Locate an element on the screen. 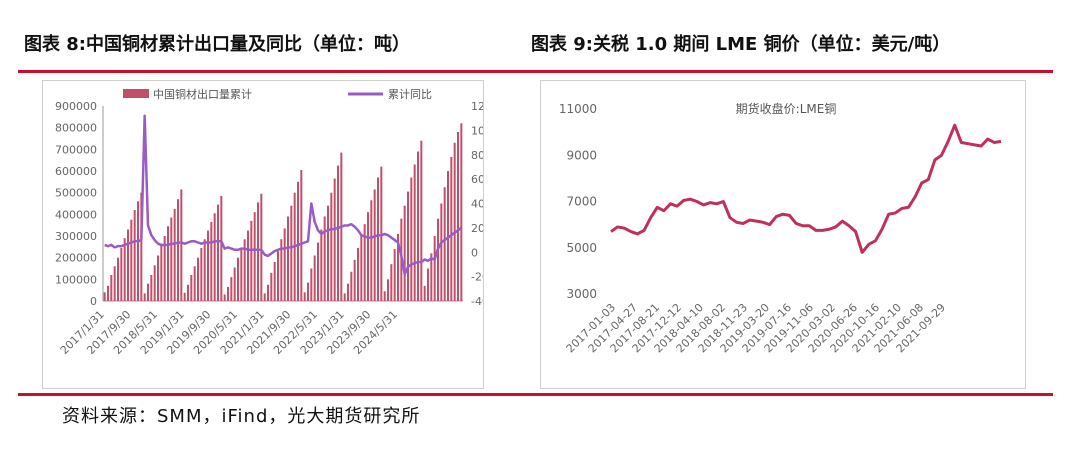 Image resolution: width=1080 pixels, height=454 pixels. right-y-tick-label: -20 is located at coordinates (477, 277).